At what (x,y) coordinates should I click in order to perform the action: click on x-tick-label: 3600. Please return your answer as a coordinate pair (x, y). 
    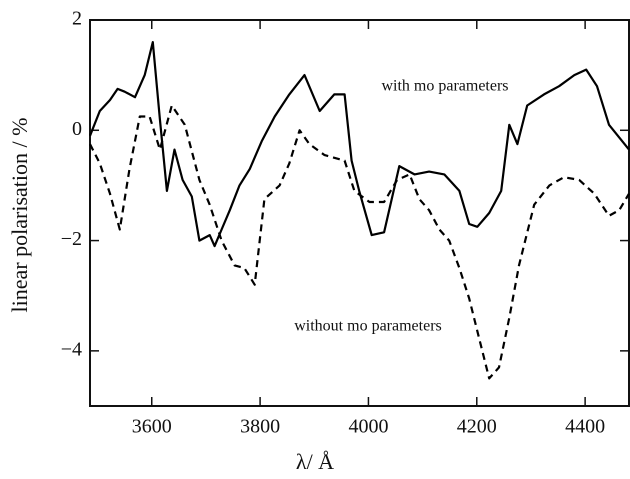
    Looking at the image, I should click on (152, 427).